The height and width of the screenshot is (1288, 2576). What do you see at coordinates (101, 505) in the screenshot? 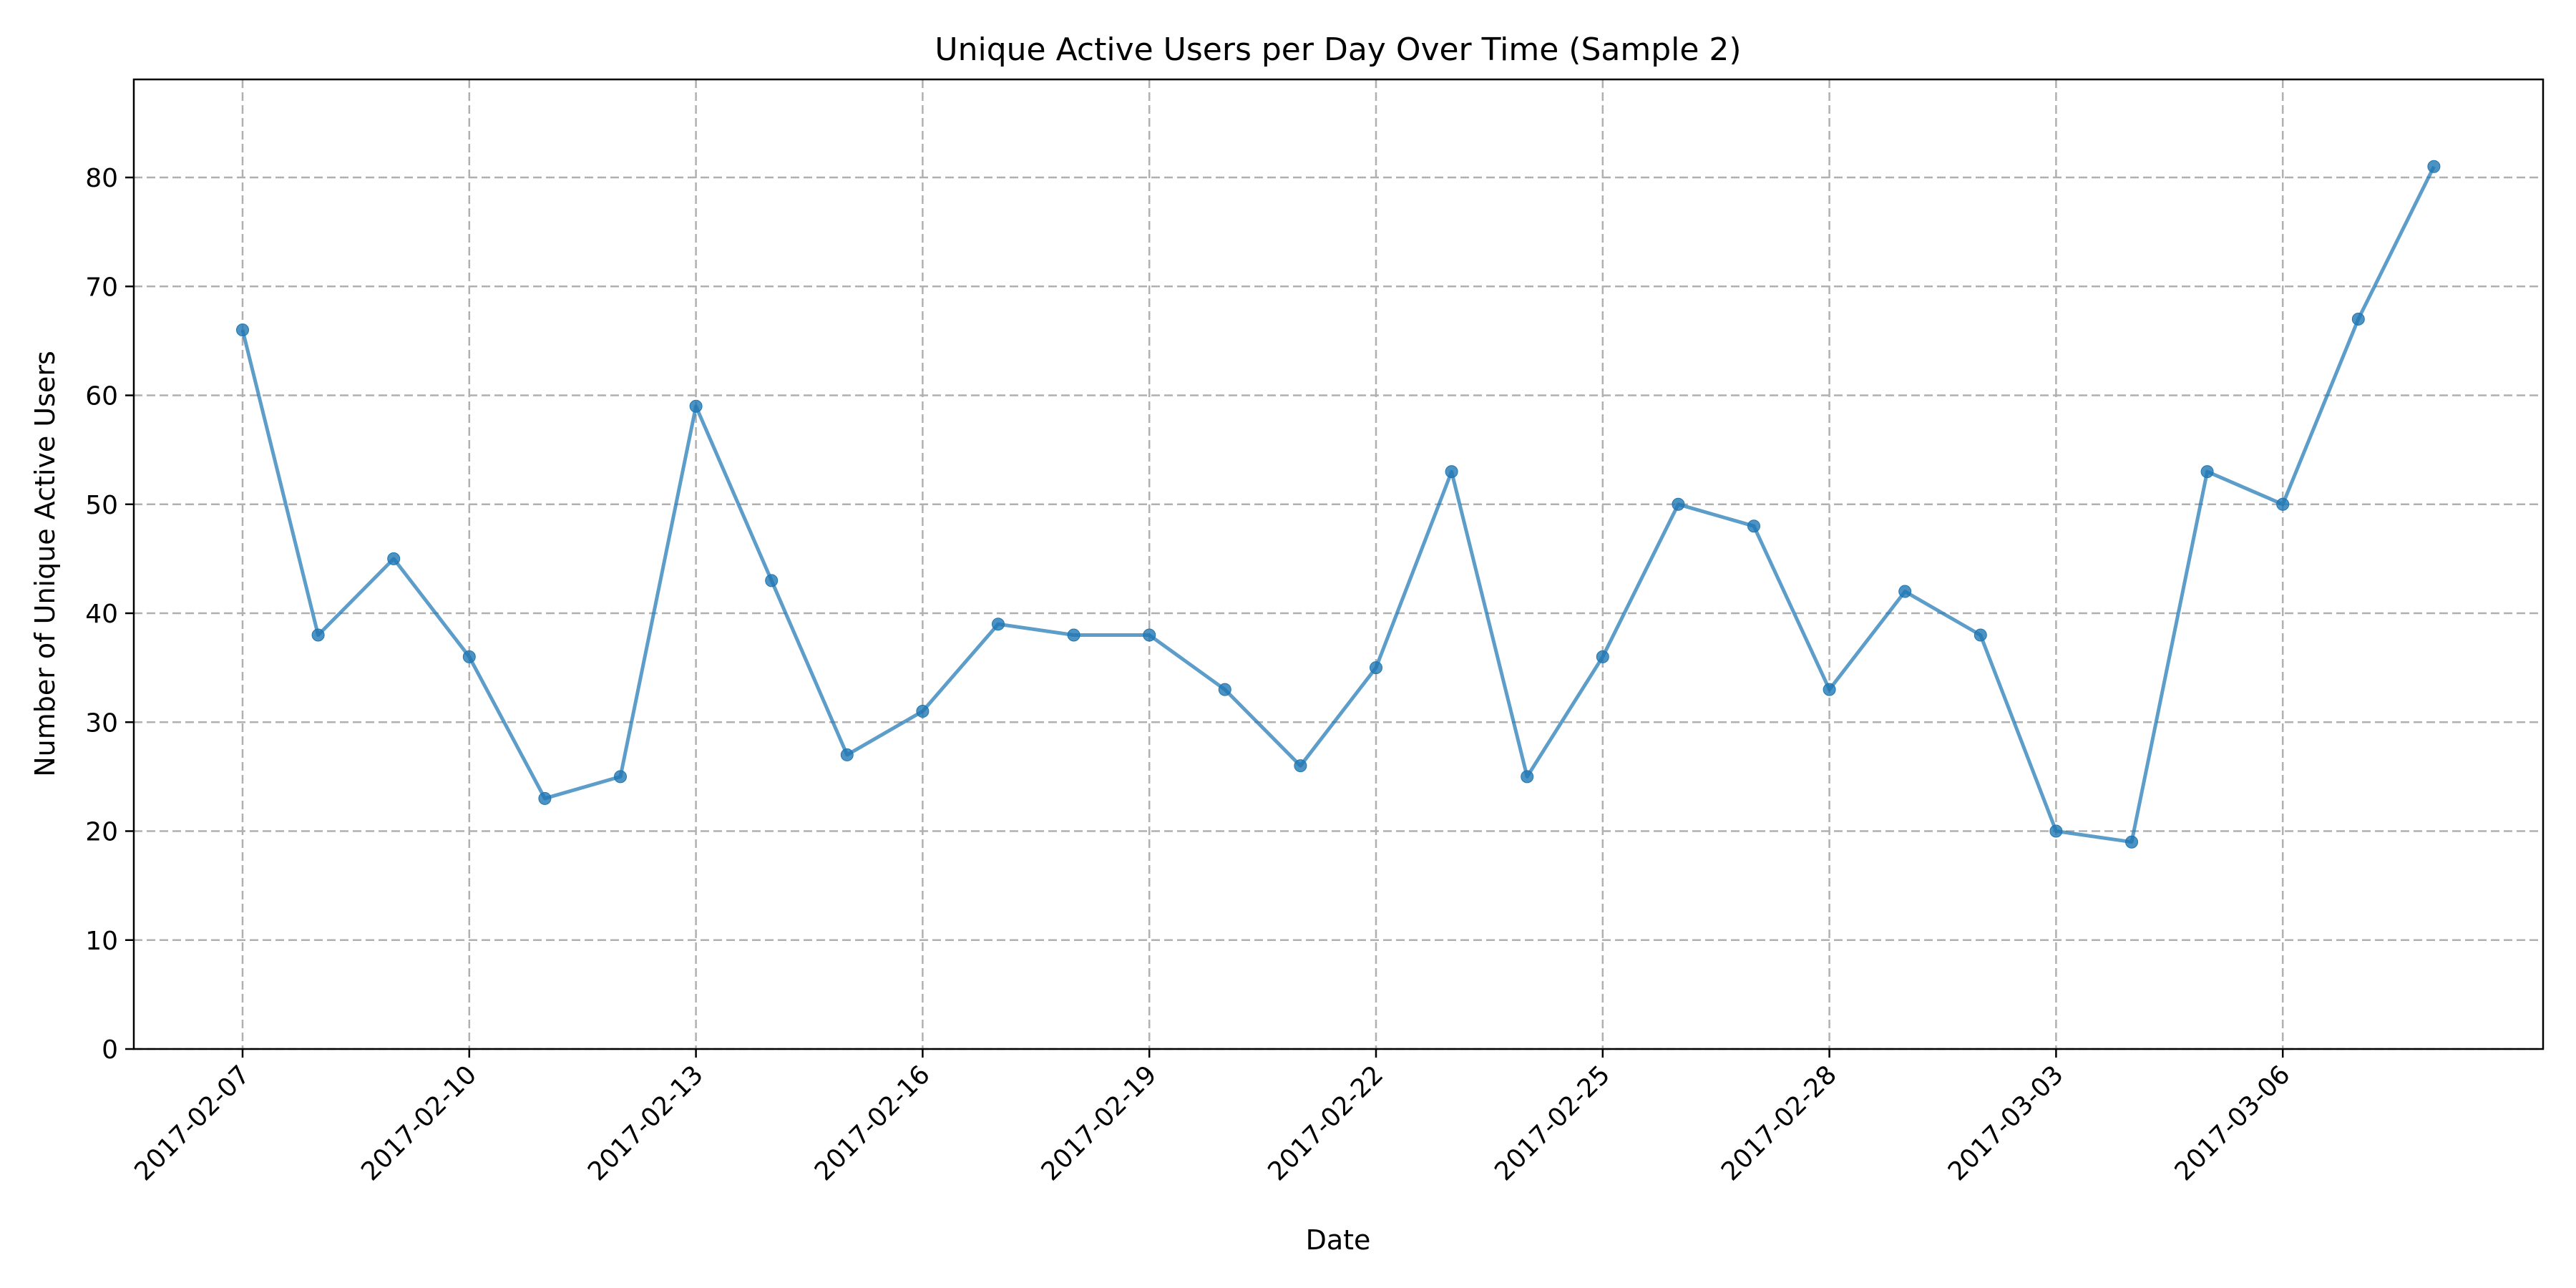
I see `y-tick-label: 50` at bounding box center [101, 505].